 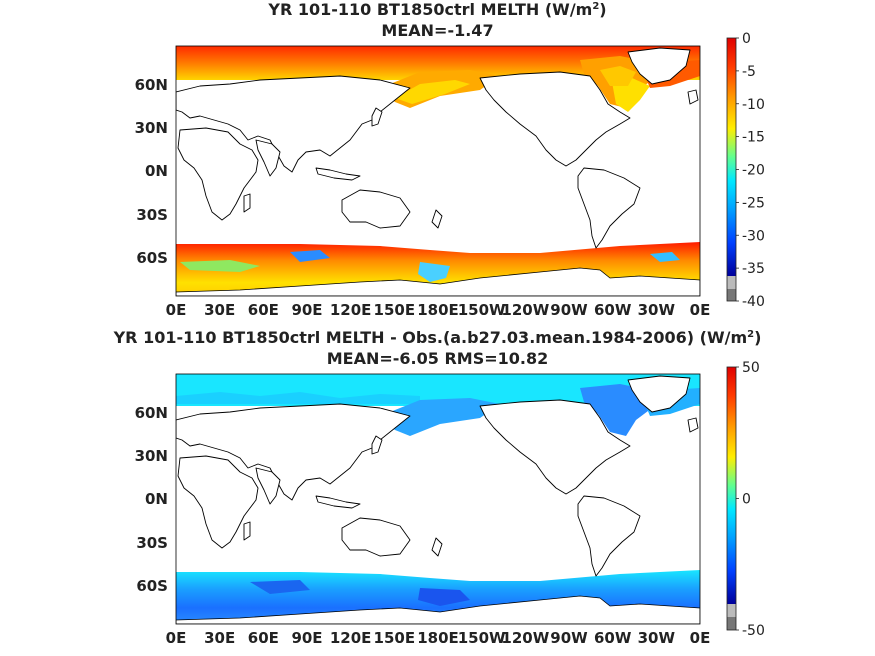 What do you see at coordinates (298, 398) in the screenshot?
I see `arctic-deeper` at bounding box center [298, 398].